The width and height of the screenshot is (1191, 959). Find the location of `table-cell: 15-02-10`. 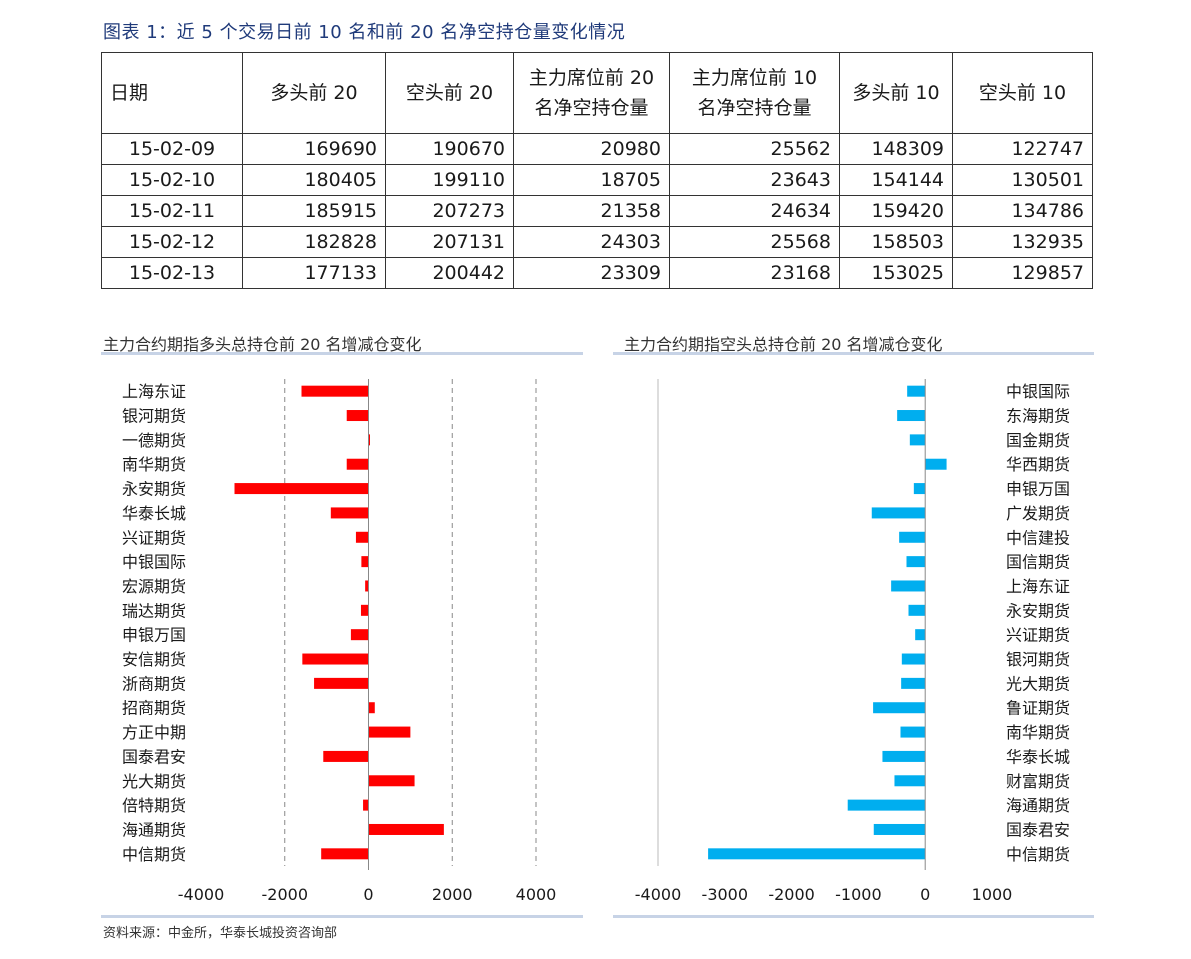

table-cell: 15-02-10 is located at coordinates (172, 180).